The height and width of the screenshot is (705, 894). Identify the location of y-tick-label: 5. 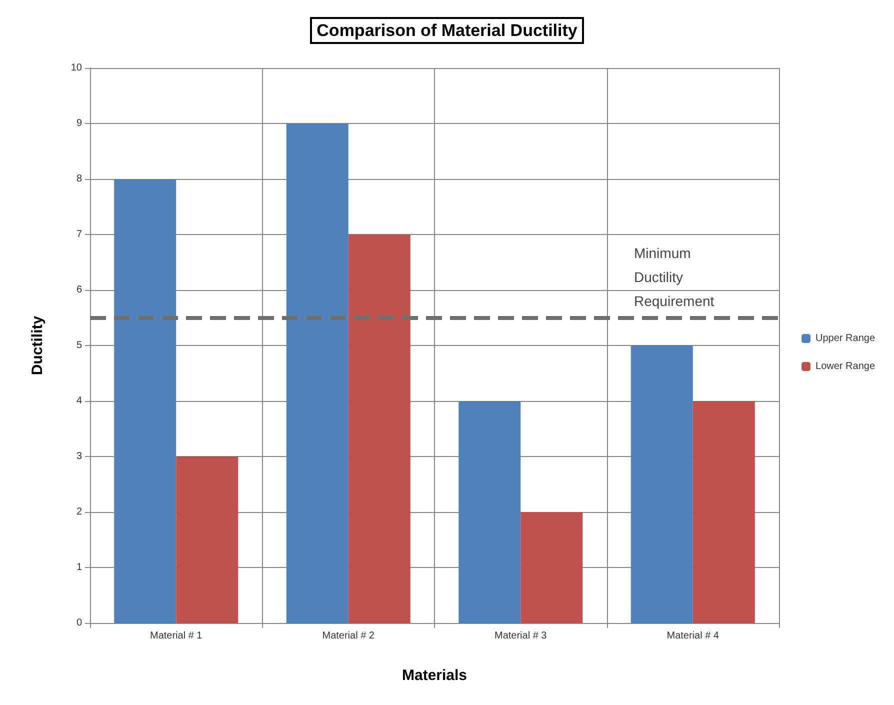
(79, 345).